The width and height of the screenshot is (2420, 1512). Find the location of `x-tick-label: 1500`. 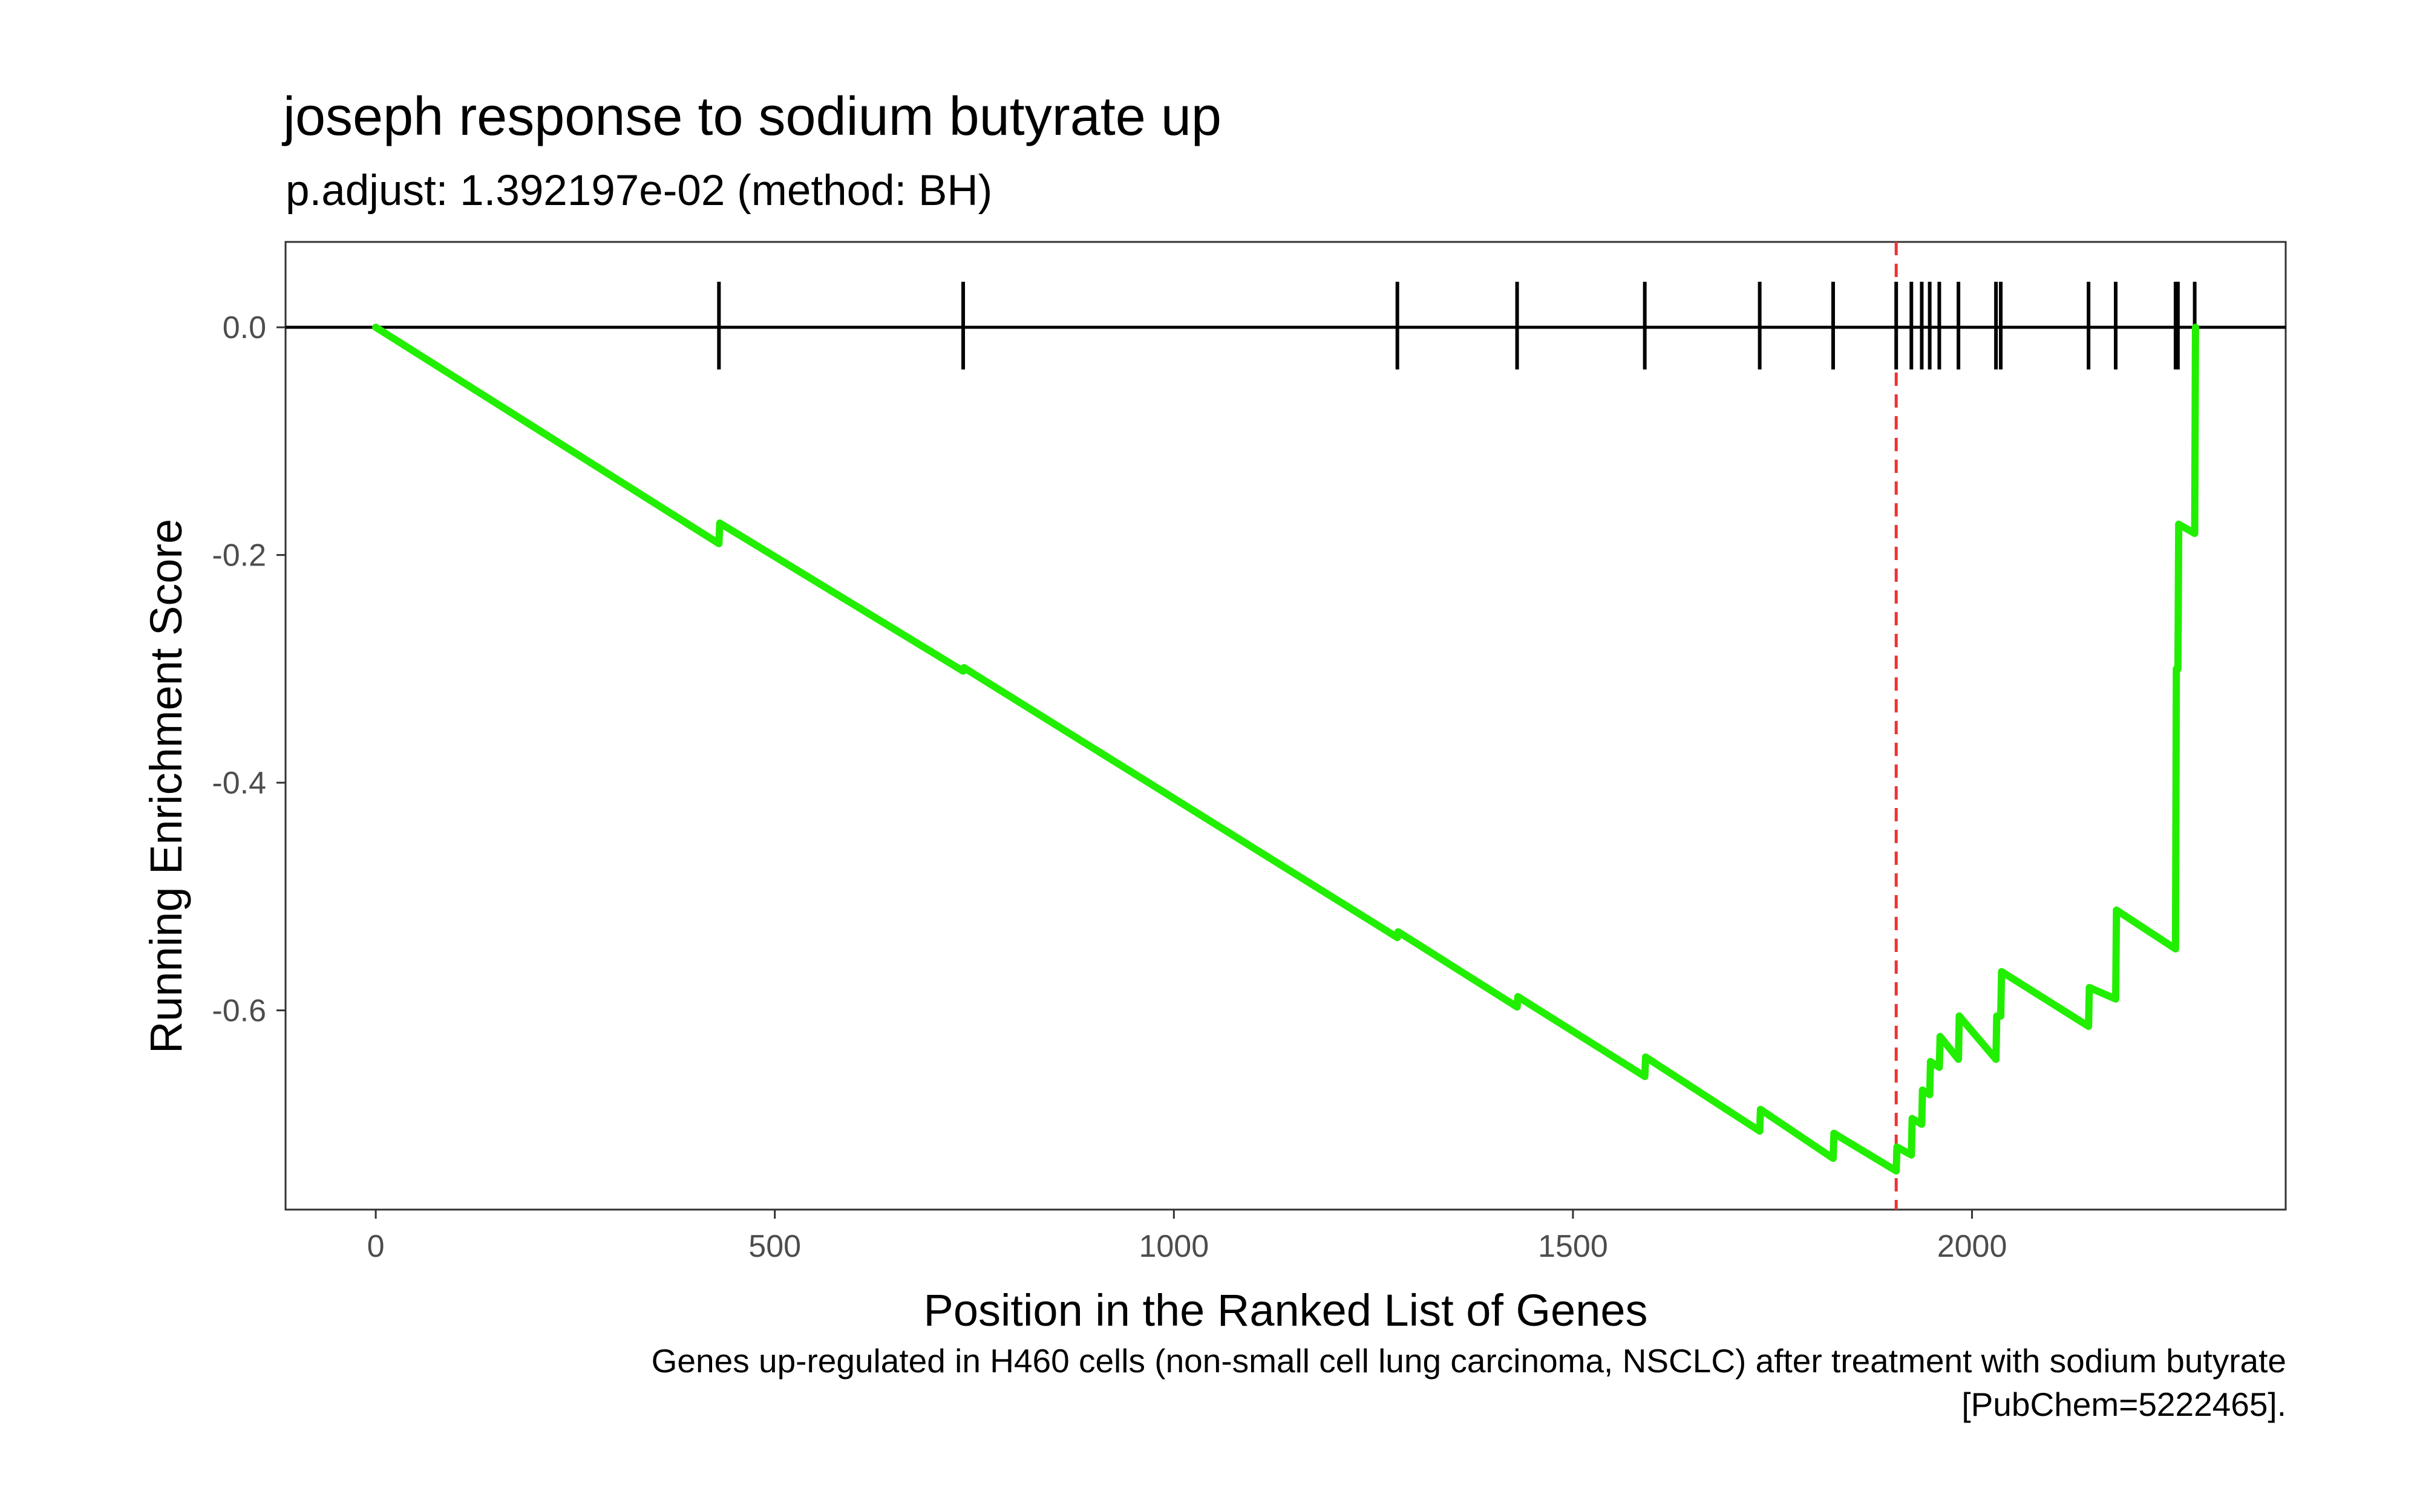

x-tick-label: 1500 is located at coordinates (1573, 1247).